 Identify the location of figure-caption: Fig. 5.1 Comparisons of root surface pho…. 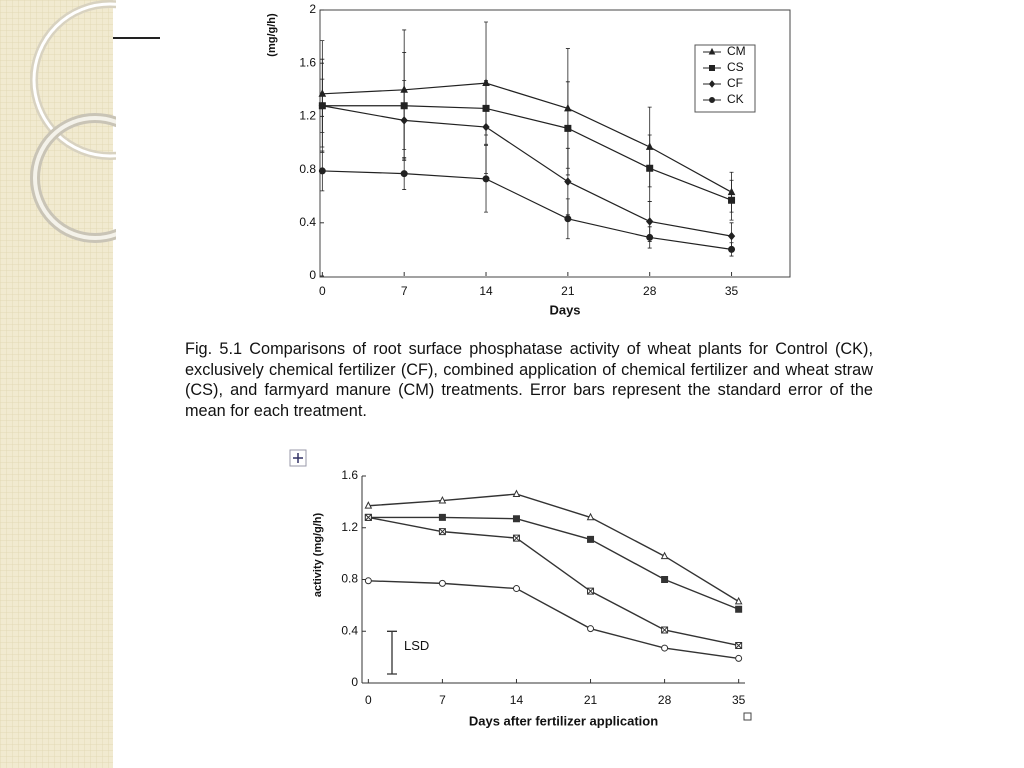
(529, 380).